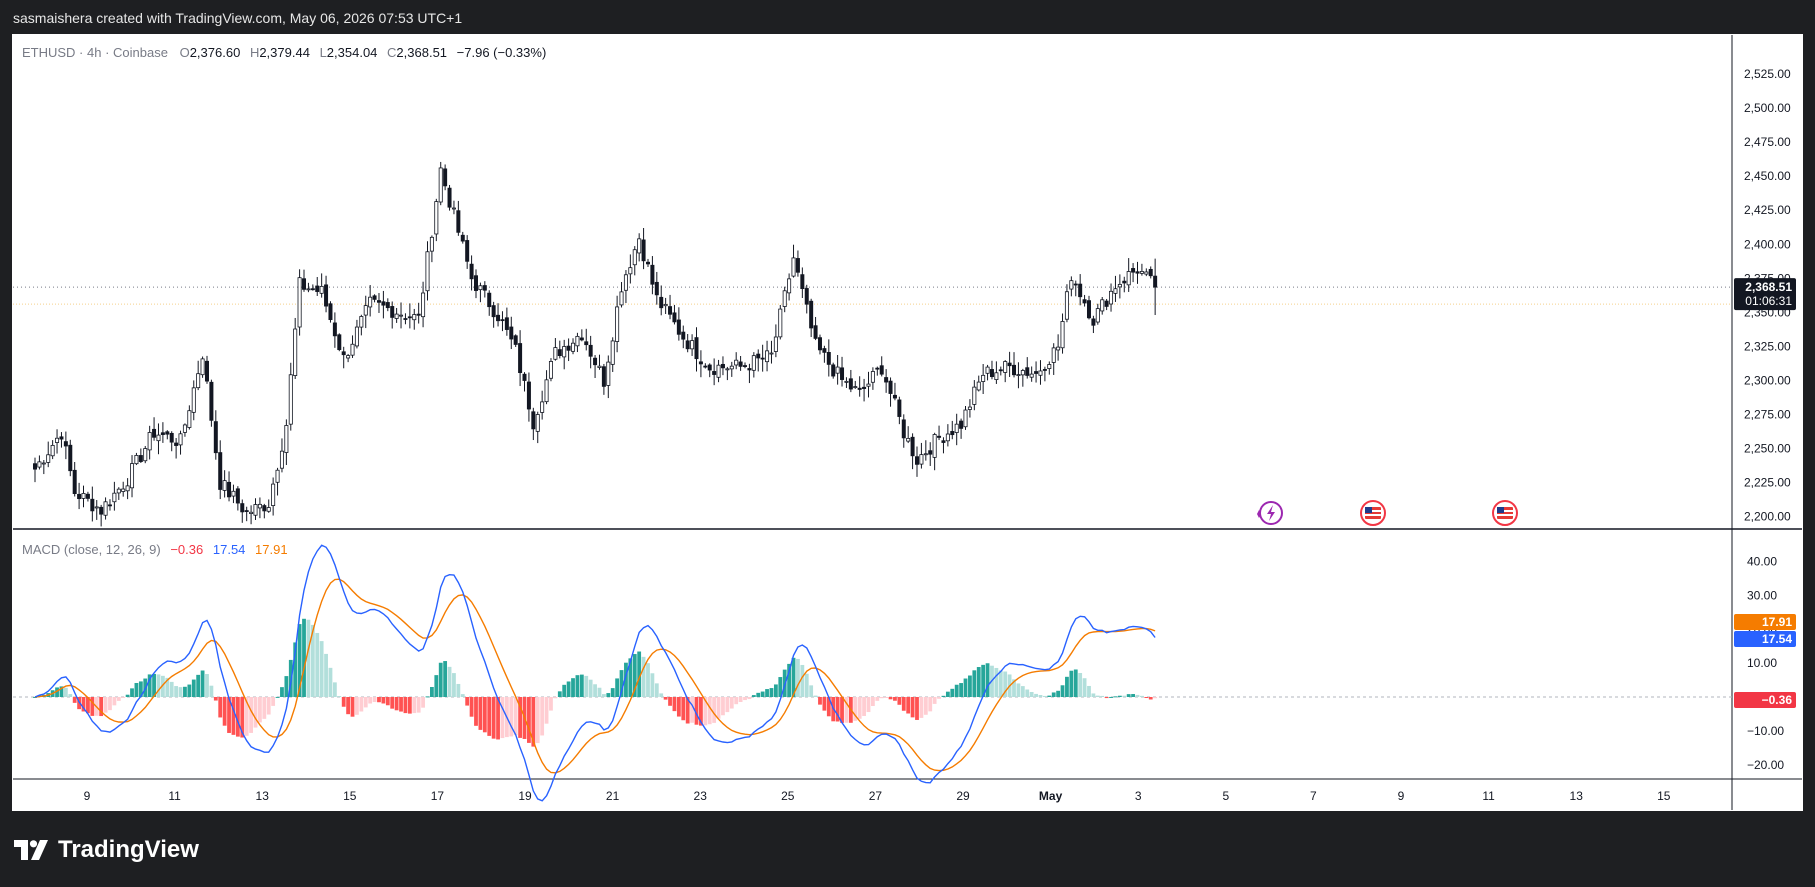 Image resolution: width=1815 pixels, height=887 pixels. What do you see at coordinates (1767, 142) in the screenshot?
I see `price-tick-label: 2,475.00` at bounding box center [1767, 142].